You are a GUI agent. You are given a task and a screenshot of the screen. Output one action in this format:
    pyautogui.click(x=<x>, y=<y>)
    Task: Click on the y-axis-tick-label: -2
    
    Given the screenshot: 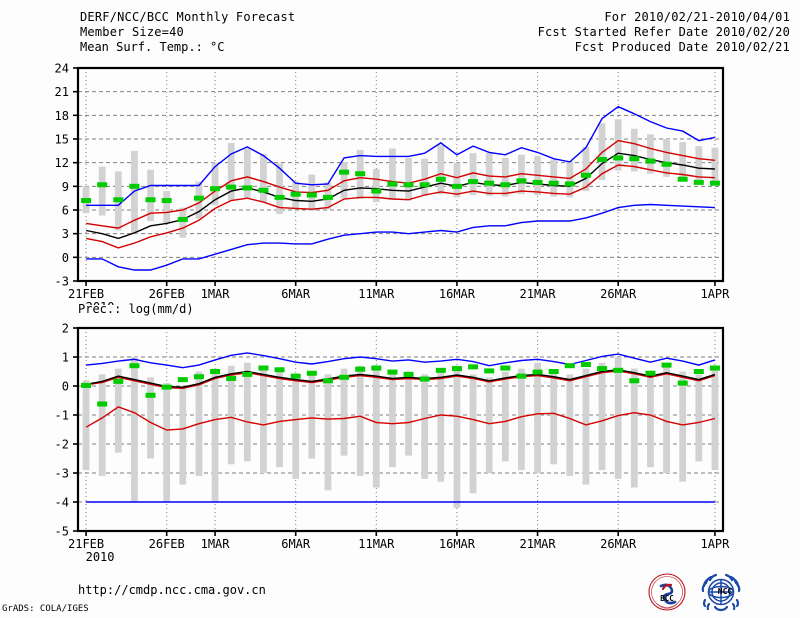 What is the action you would take?
    pyautogui.click(x=62, y=445)
    